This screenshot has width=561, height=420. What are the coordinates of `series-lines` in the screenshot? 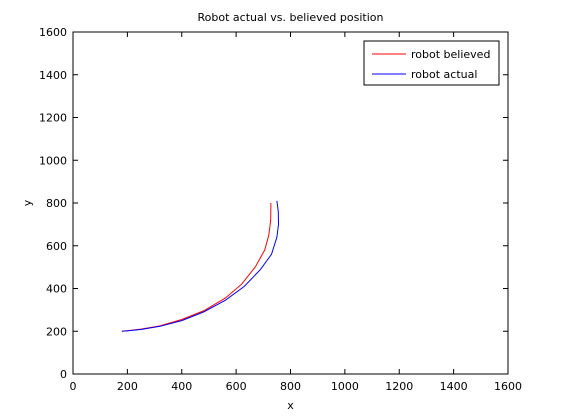 It's located at (200, 266).